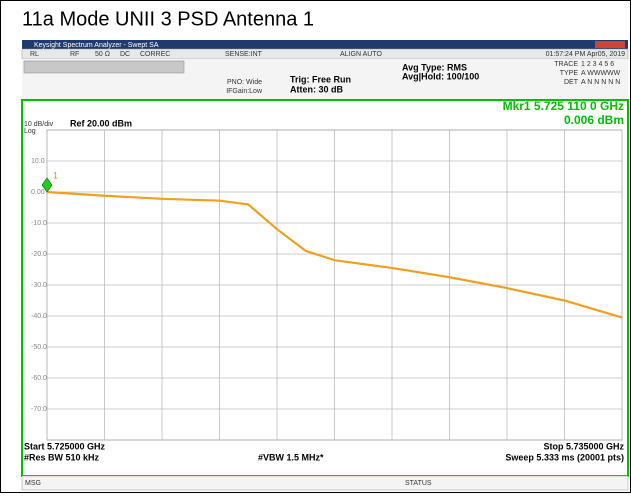 The image size is (631, 498). I want to click on window-controls, so click(610, 44).